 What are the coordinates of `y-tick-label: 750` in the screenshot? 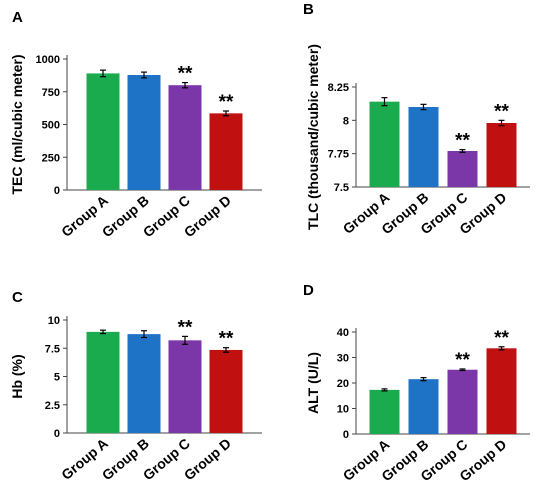 It's located at (51, 93).